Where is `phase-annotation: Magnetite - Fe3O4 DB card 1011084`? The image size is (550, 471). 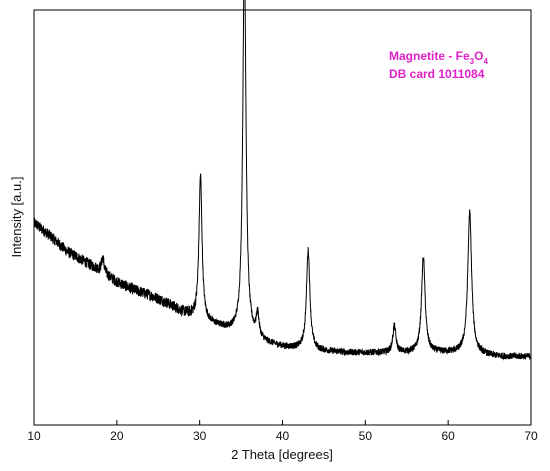
phase-annotation: Magnetite - Fe3O4 DB card 1011084 is located at coordinates (438, 65).